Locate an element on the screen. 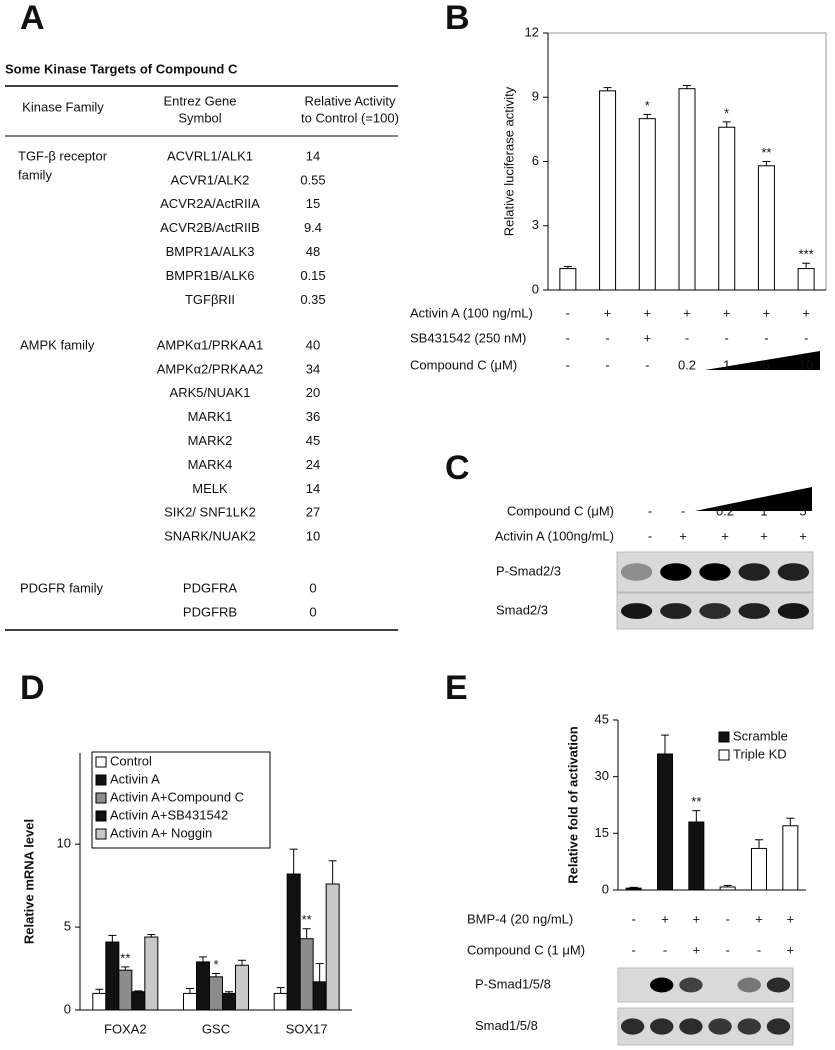  gene-symbol: PDGFRA is located at coordinates (210, 587).